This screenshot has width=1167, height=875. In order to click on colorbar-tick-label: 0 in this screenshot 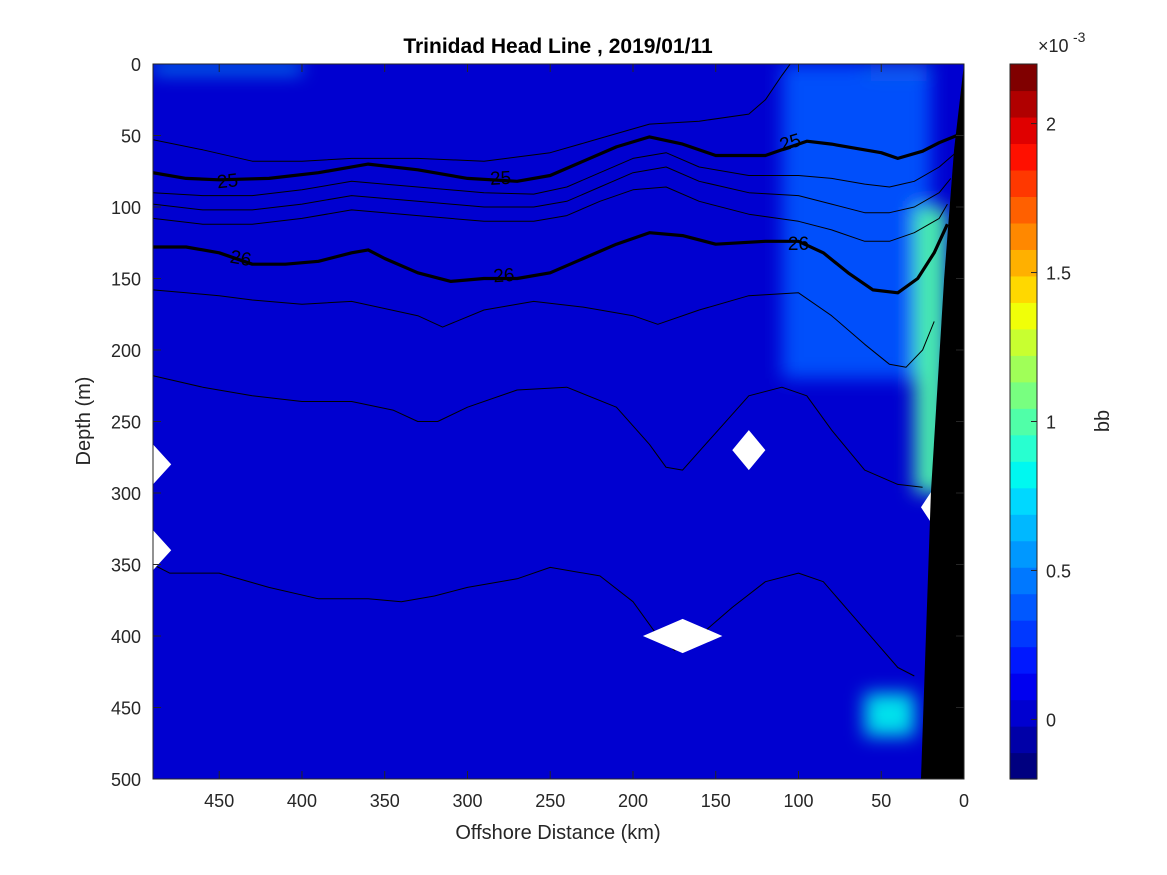, I will do `click(1051, 720)`.